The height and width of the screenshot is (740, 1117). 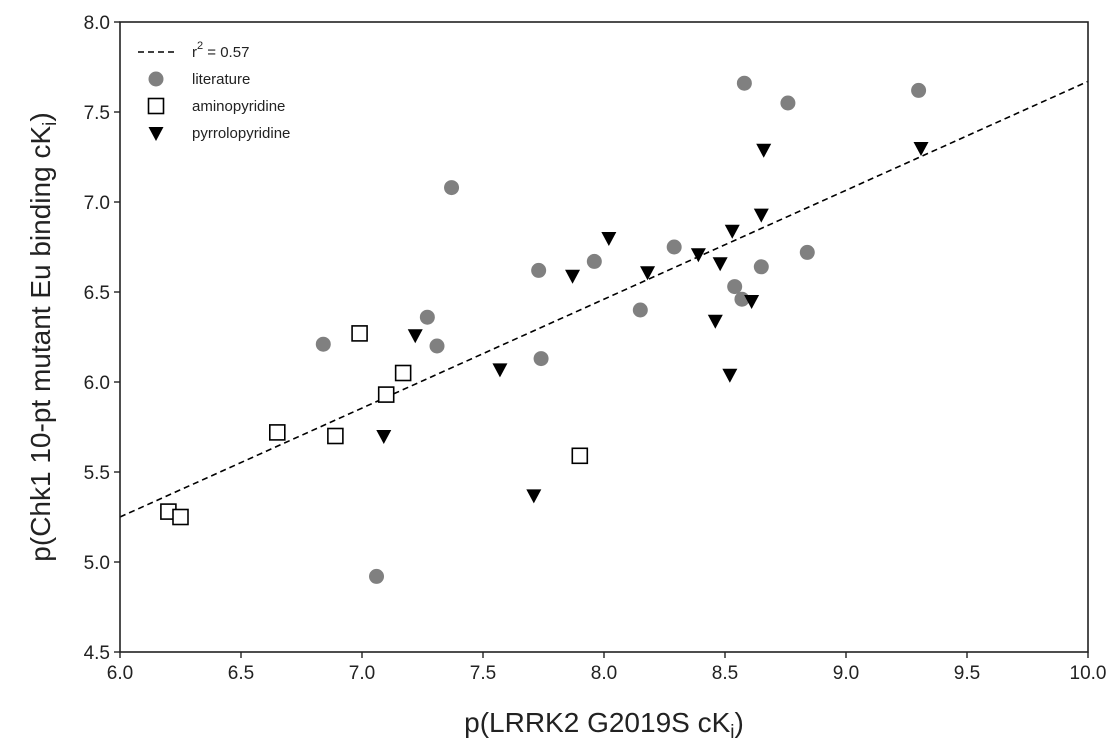 What do you see at coordinates (97, 203) in the screenshot?
I see `y-tick-label: 7.0` at bounding box center [97, 203].